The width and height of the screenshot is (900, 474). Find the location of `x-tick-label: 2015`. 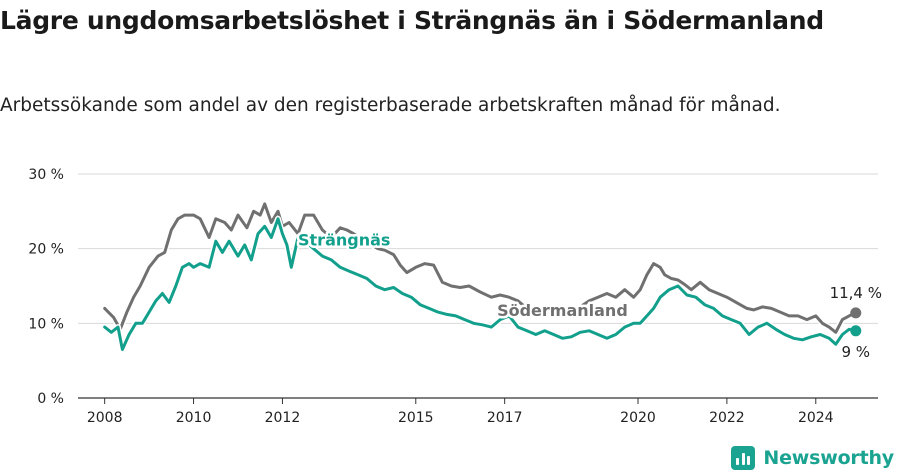

x-tick-label: 2015 is located at coordinates (416, 418).